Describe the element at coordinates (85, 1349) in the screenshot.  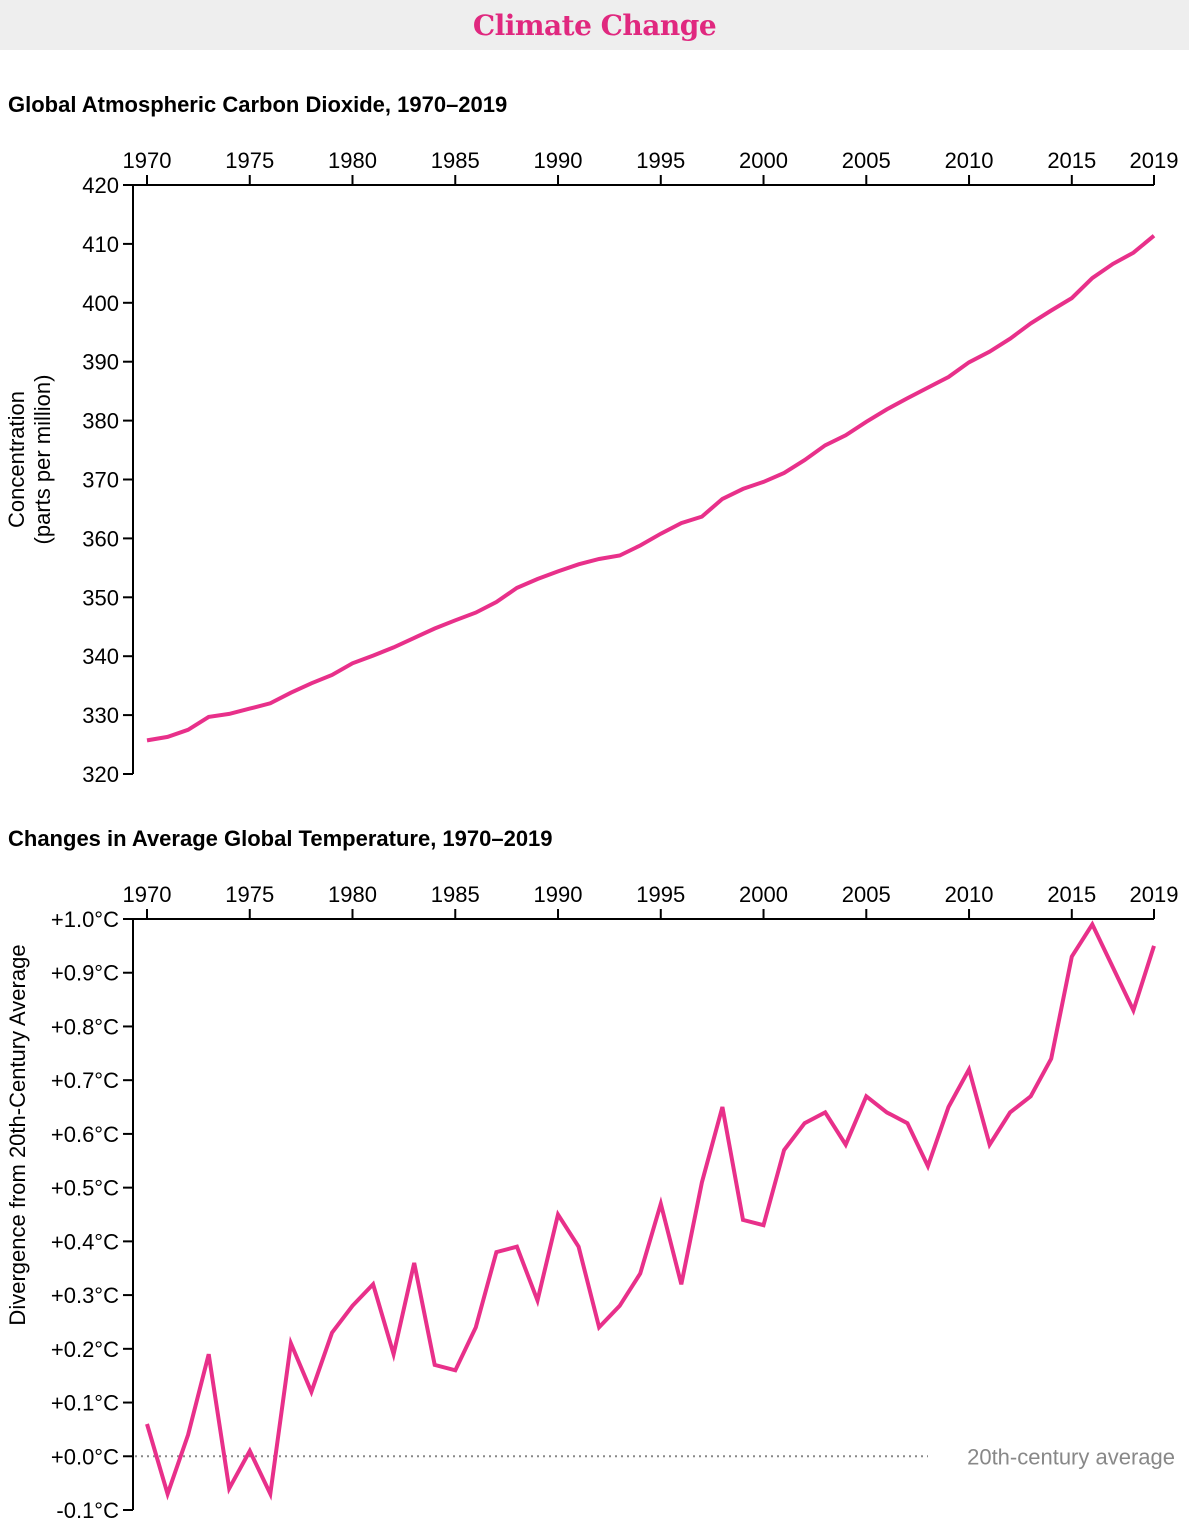
I see `y-tick-label: +0.2°C` at that location.